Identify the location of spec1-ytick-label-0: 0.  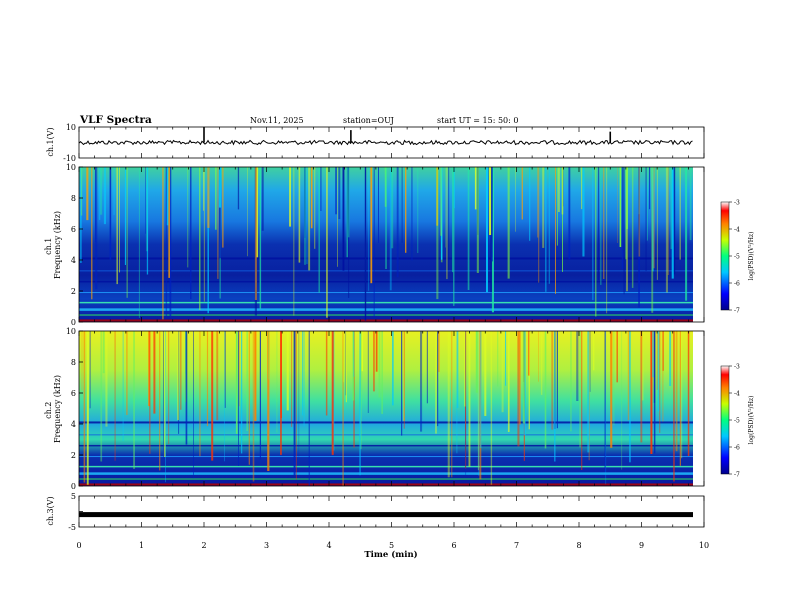
(73, 322).